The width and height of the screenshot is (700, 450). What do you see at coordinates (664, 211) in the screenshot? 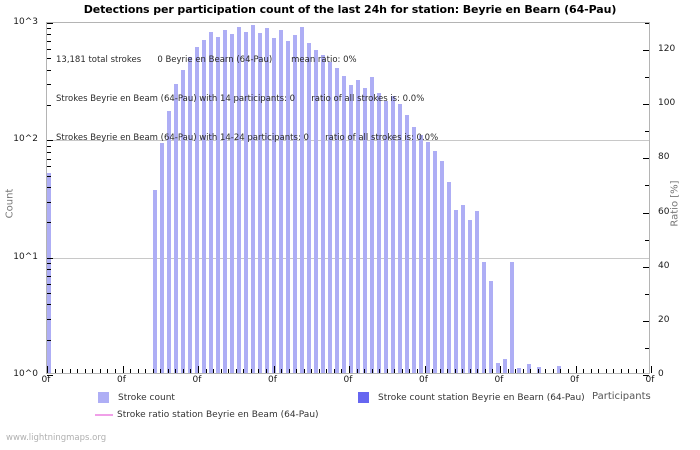
I see `y-axis-right-tick-60: 60` at bounding box center [664, 211].